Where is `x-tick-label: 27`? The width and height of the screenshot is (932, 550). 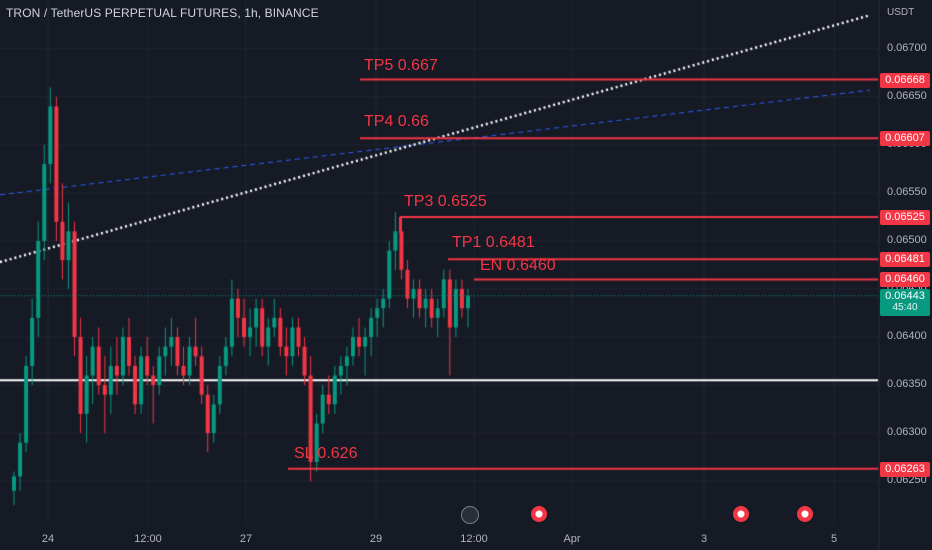 x-tick-label: 27 is located at coordinates (246, 539).